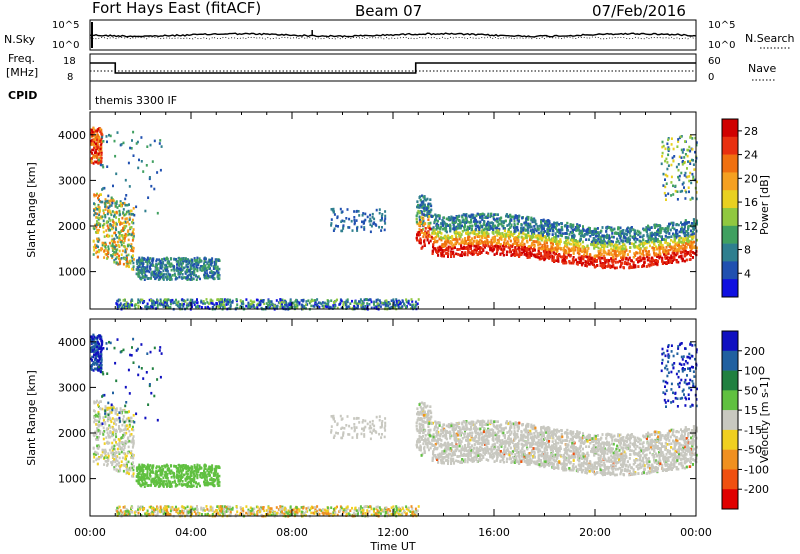  I want to click on nsearch-label: N.Search, so click(770, 38).